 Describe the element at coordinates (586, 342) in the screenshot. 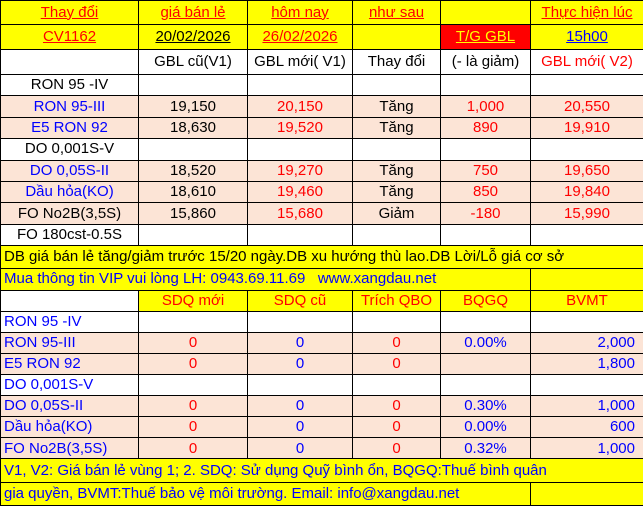

I see `t2-bvmt: 2,000` at that location.